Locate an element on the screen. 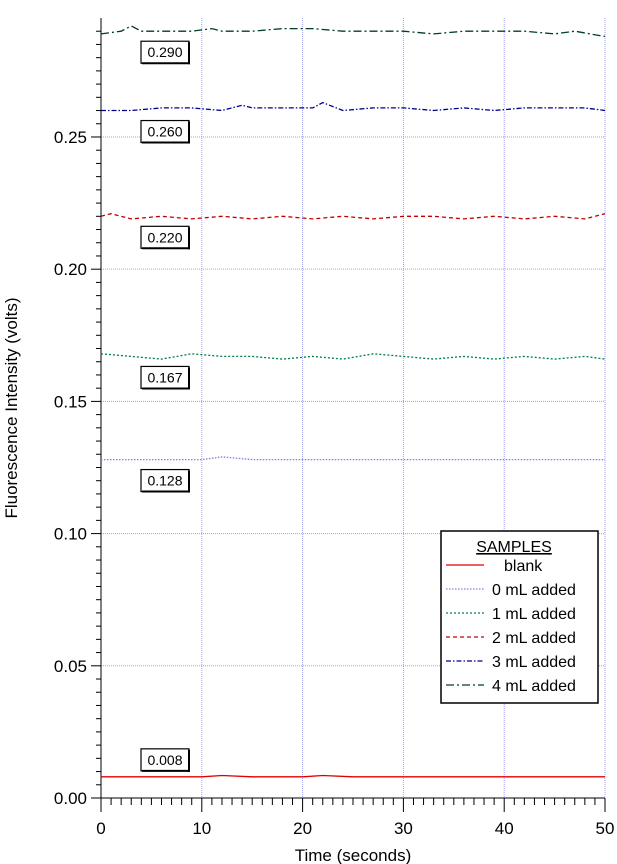  legend-label: 3 mL added is located at coordinates (534, 662).